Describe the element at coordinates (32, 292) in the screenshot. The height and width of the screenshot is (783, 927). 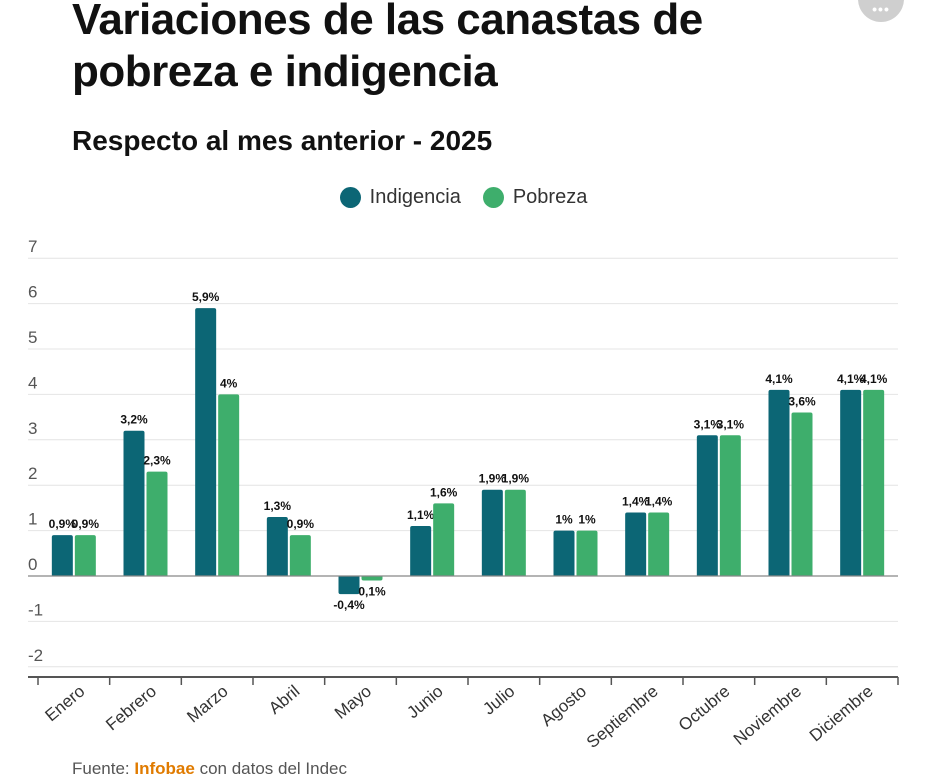
I see `y-tick-label: 6` at that location.